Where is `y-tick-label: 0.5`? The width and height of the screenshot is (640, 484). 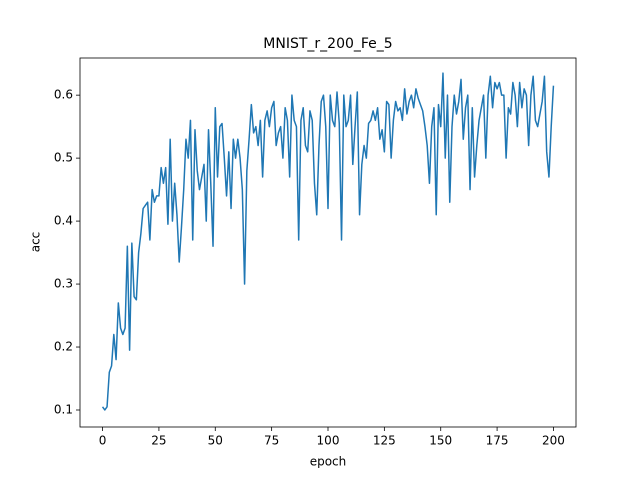
y-tick-label: 0.5 is located at coordinates (63, 158).